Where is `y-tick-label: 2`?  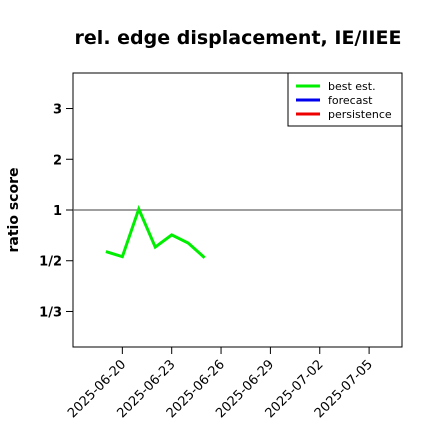
y-tick-label: 2 is located at coordinates (57, 160).